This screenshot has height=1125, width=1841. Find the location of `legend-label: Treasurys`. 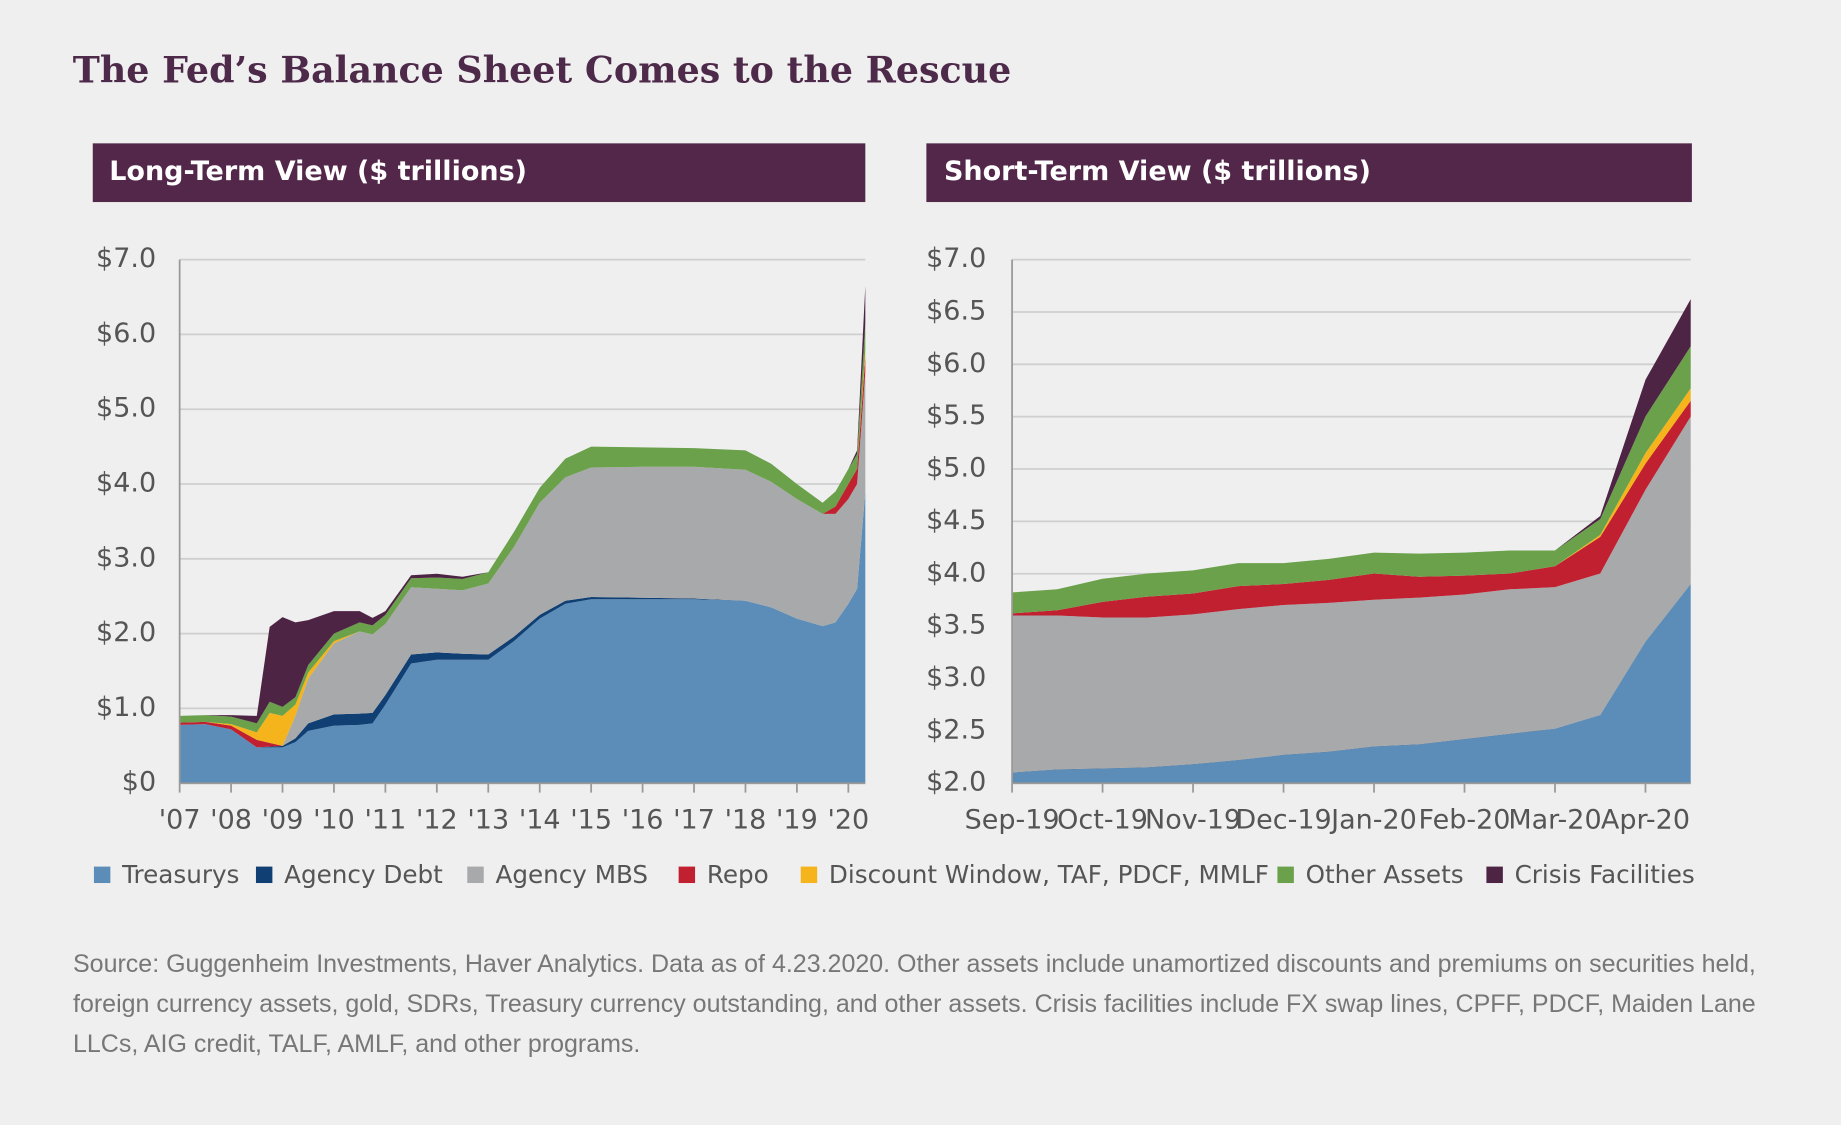

legend-label: Treasurys is located at coordinates (180, 874).